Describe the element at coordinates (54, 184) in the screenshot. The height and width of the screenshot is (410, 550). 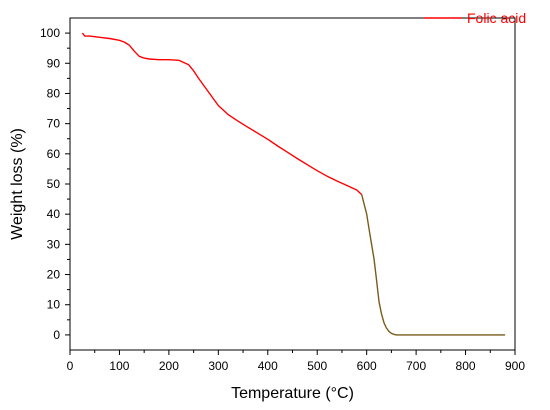
I see `y-tick-label: 50` at that location.